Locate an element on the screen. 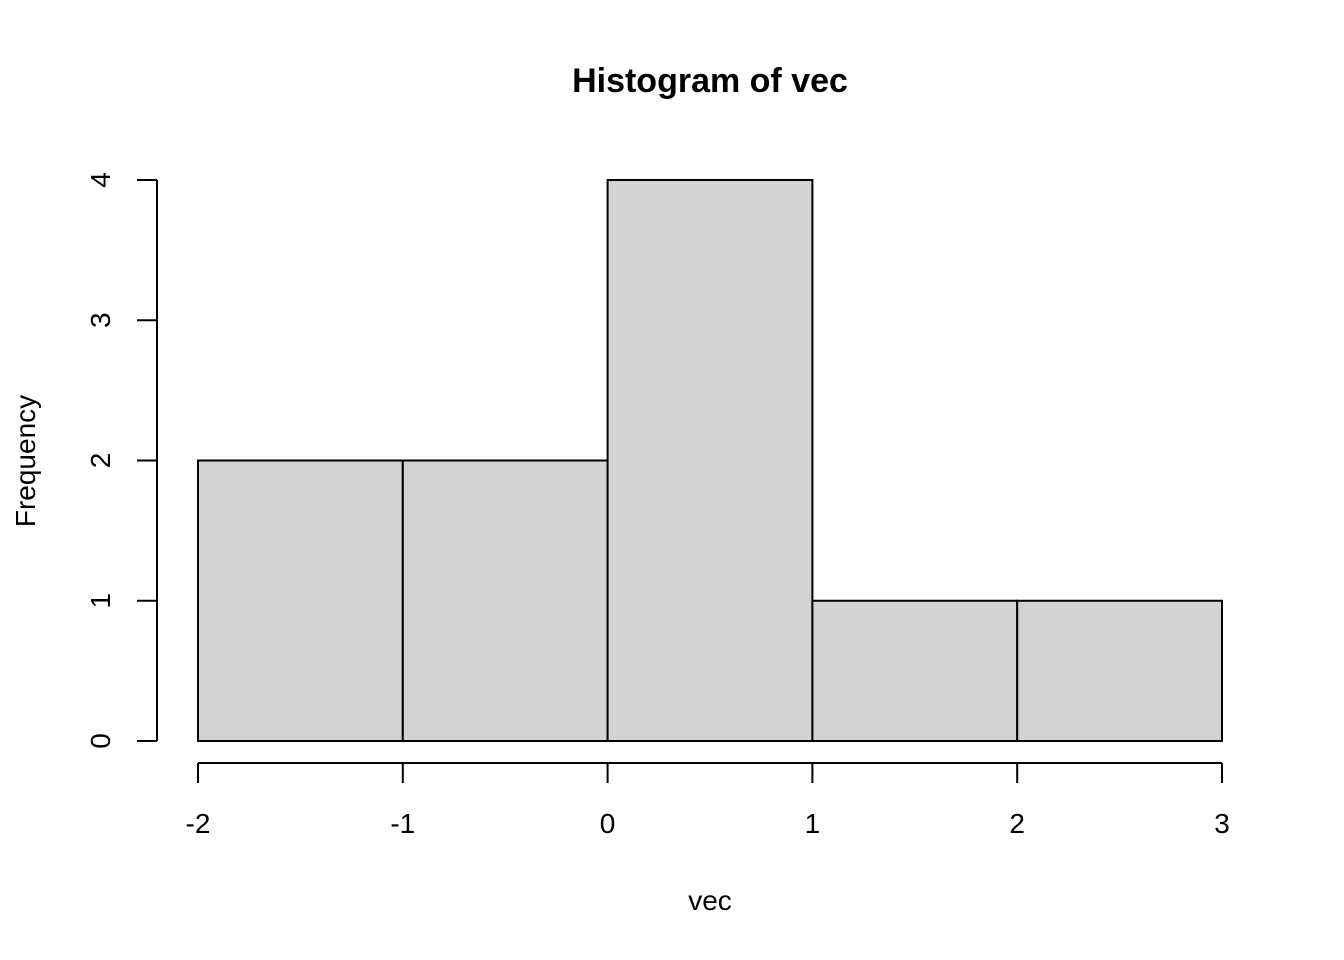 This screenshot has width=1344, height=960. x-tick-label: 1 is located at coordinates (813, 823).